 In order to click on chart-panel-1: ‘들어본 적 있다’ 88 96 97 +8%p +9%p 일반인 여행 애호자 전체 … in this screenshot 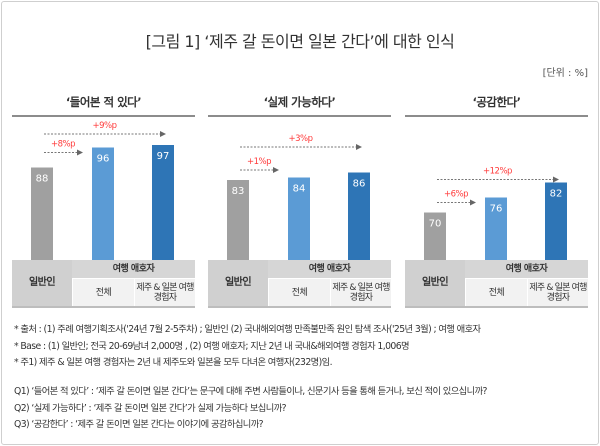, I will do `click(103, 199)`.